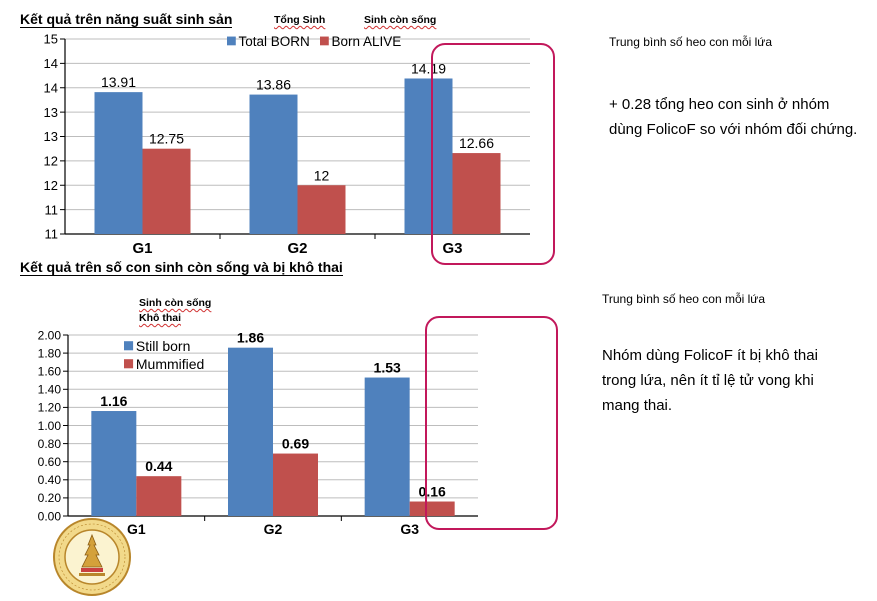 The height and width of the screenshot is (601, 877). What do you see at coordinates (476, 143) in the screenshot?
I see `data-label: 12.66` at bounding box center [476, 143].